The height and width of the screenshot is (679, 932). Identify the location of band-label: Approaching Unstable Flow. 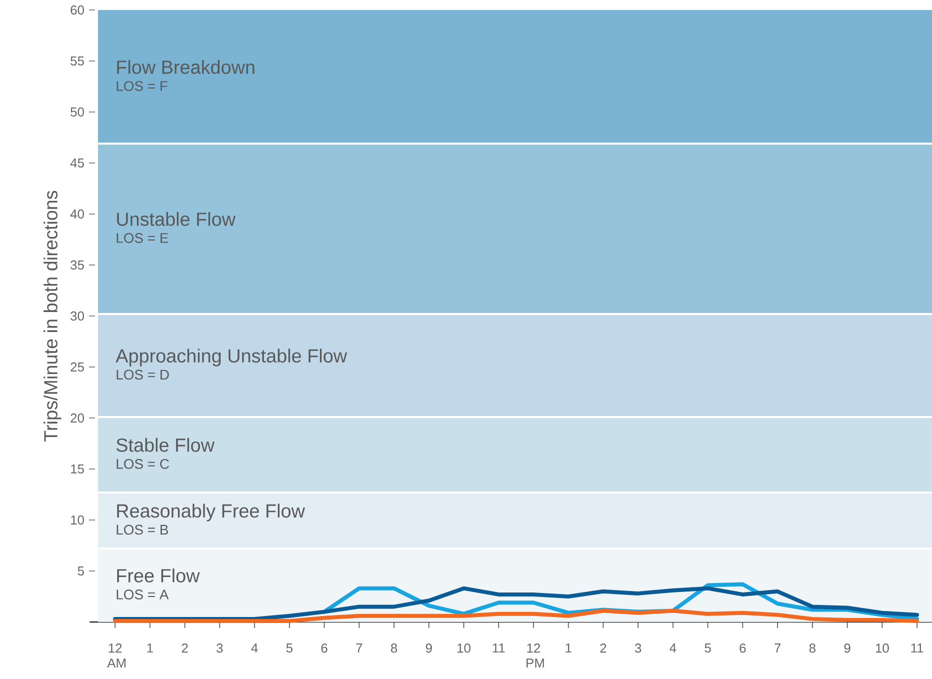
(232, 357).